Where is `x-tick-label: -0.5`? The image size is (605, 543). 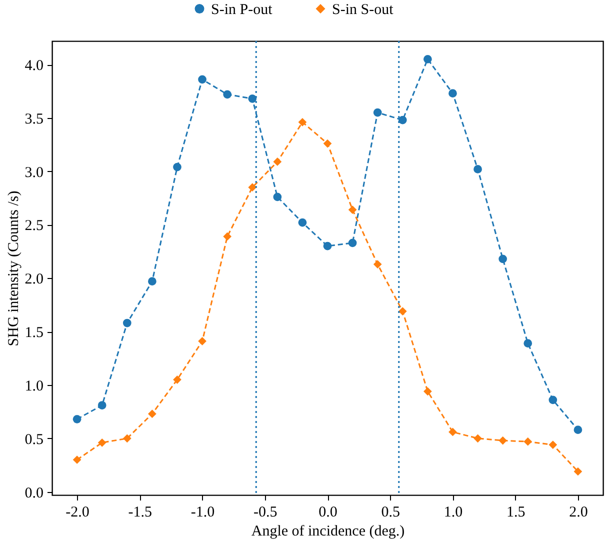 x-tick-label: -0.5 is located at coordinates (266, 512).